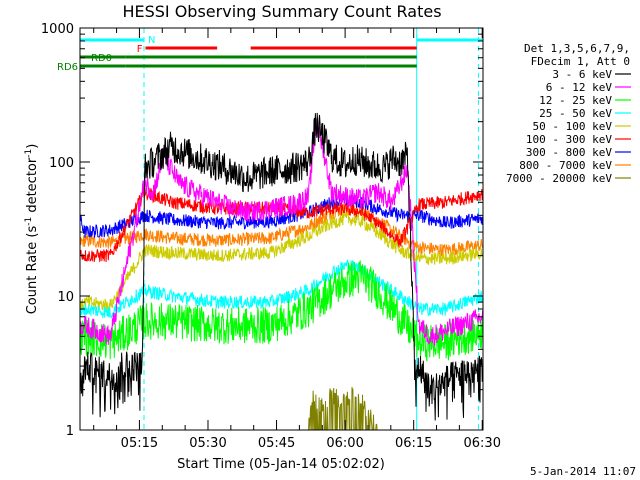  I want to click on x-axis-label: Start Time (05-Jan-14 05:02:02), so click(281, 464).